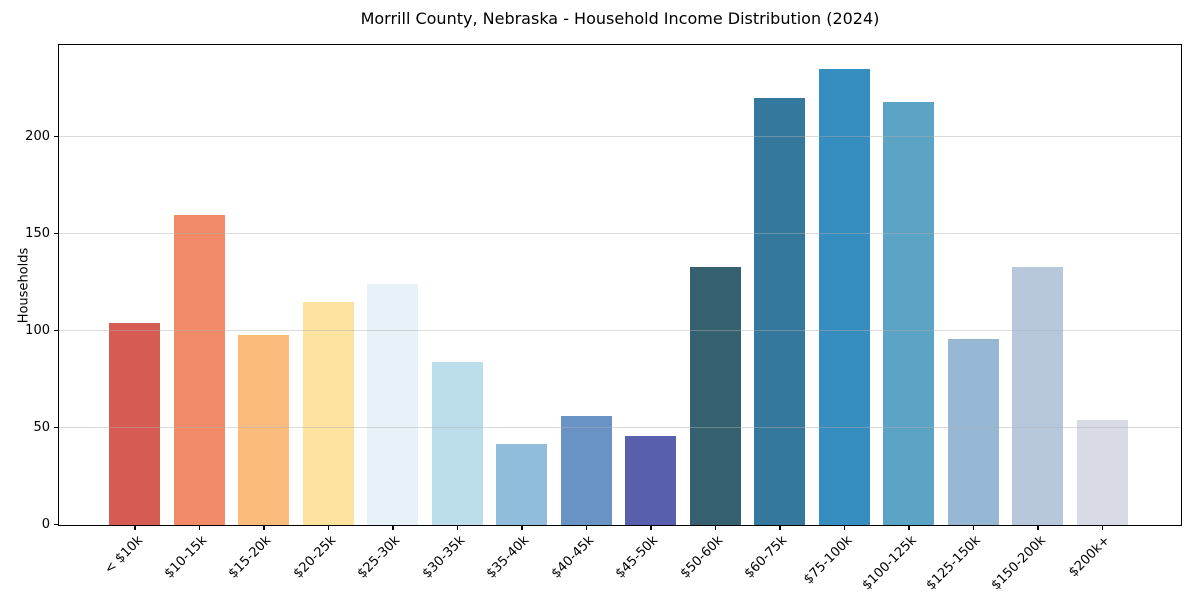  Describe the element at coordinates (954, 563) in the screenshot. I see `x-tick-label: $125-150k` at that location.